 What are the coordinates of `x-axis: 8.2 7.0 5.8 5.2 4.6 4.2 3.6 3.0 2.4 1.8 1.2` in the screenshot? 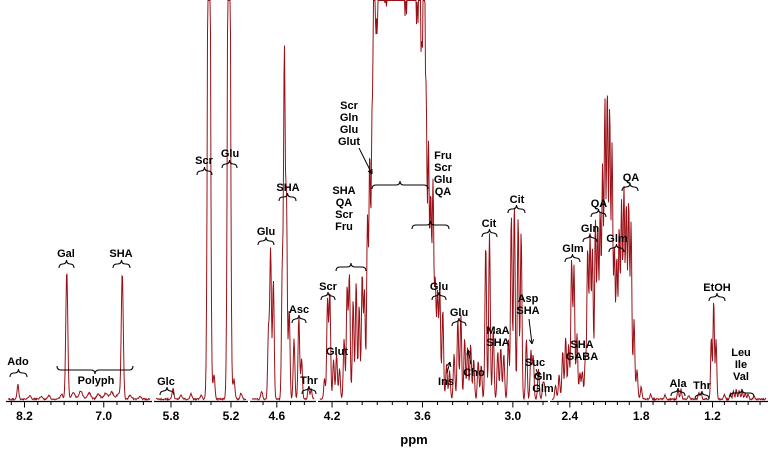 It's located at (387, 411).